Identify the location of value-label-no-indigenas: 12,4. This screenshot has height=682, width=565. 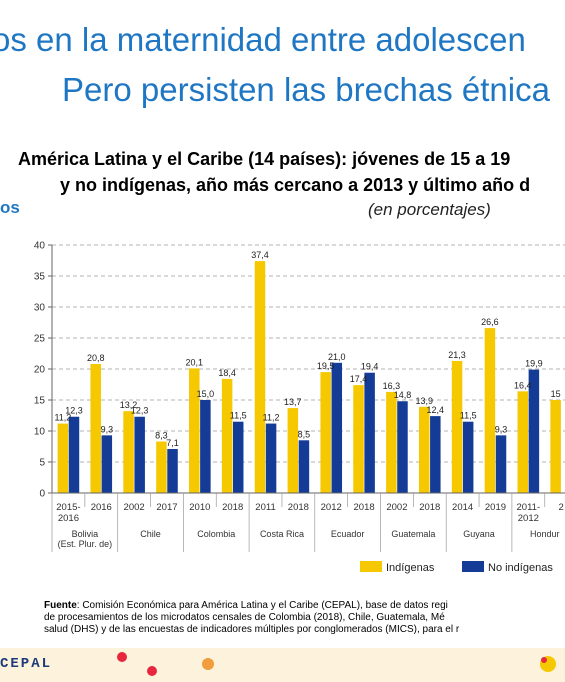
(436, 410).